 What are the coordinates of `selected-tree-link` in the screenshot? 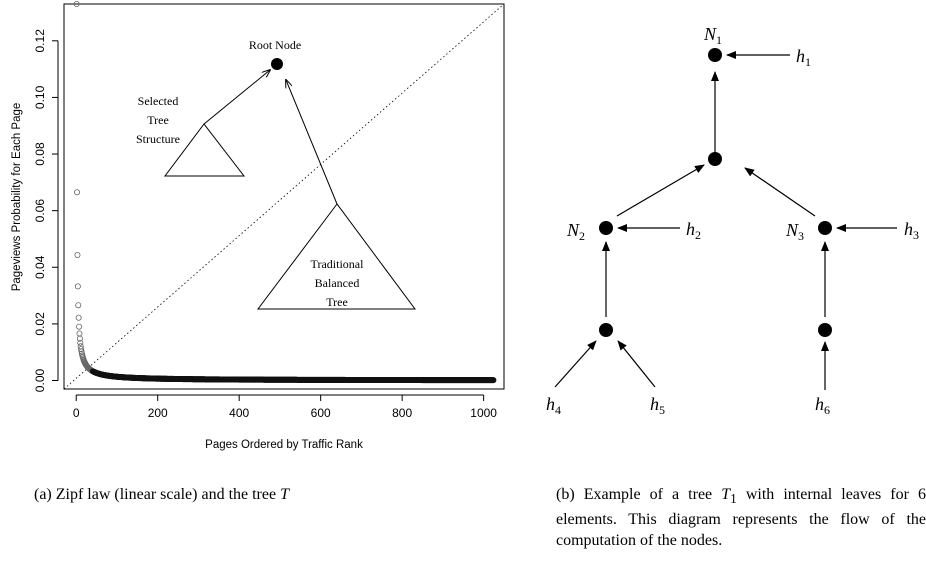 It's located at (236, 97).